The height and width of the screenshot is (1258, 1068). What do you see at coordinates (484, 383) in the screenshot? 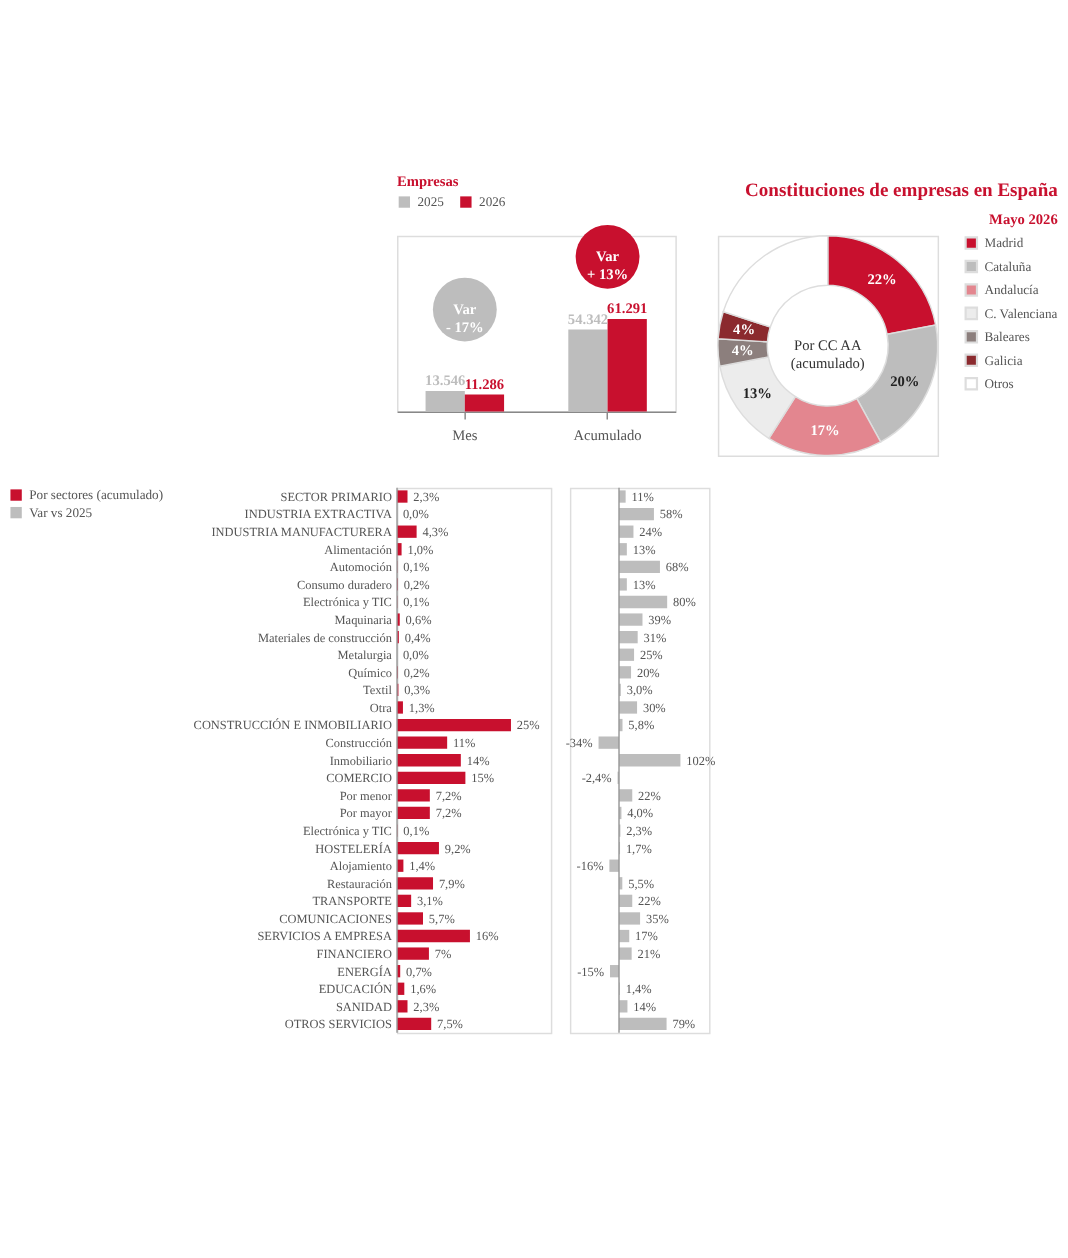
I see `data-label: 11.286` at bounding box center [484, 383].